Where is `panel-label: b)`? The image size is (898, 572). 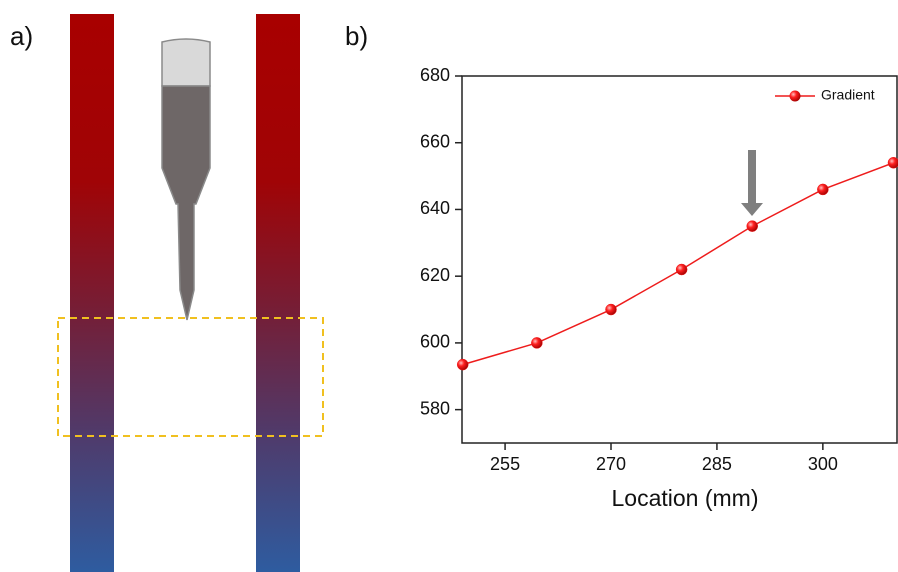
panel-label: b) is located at coordinates (356, 36).